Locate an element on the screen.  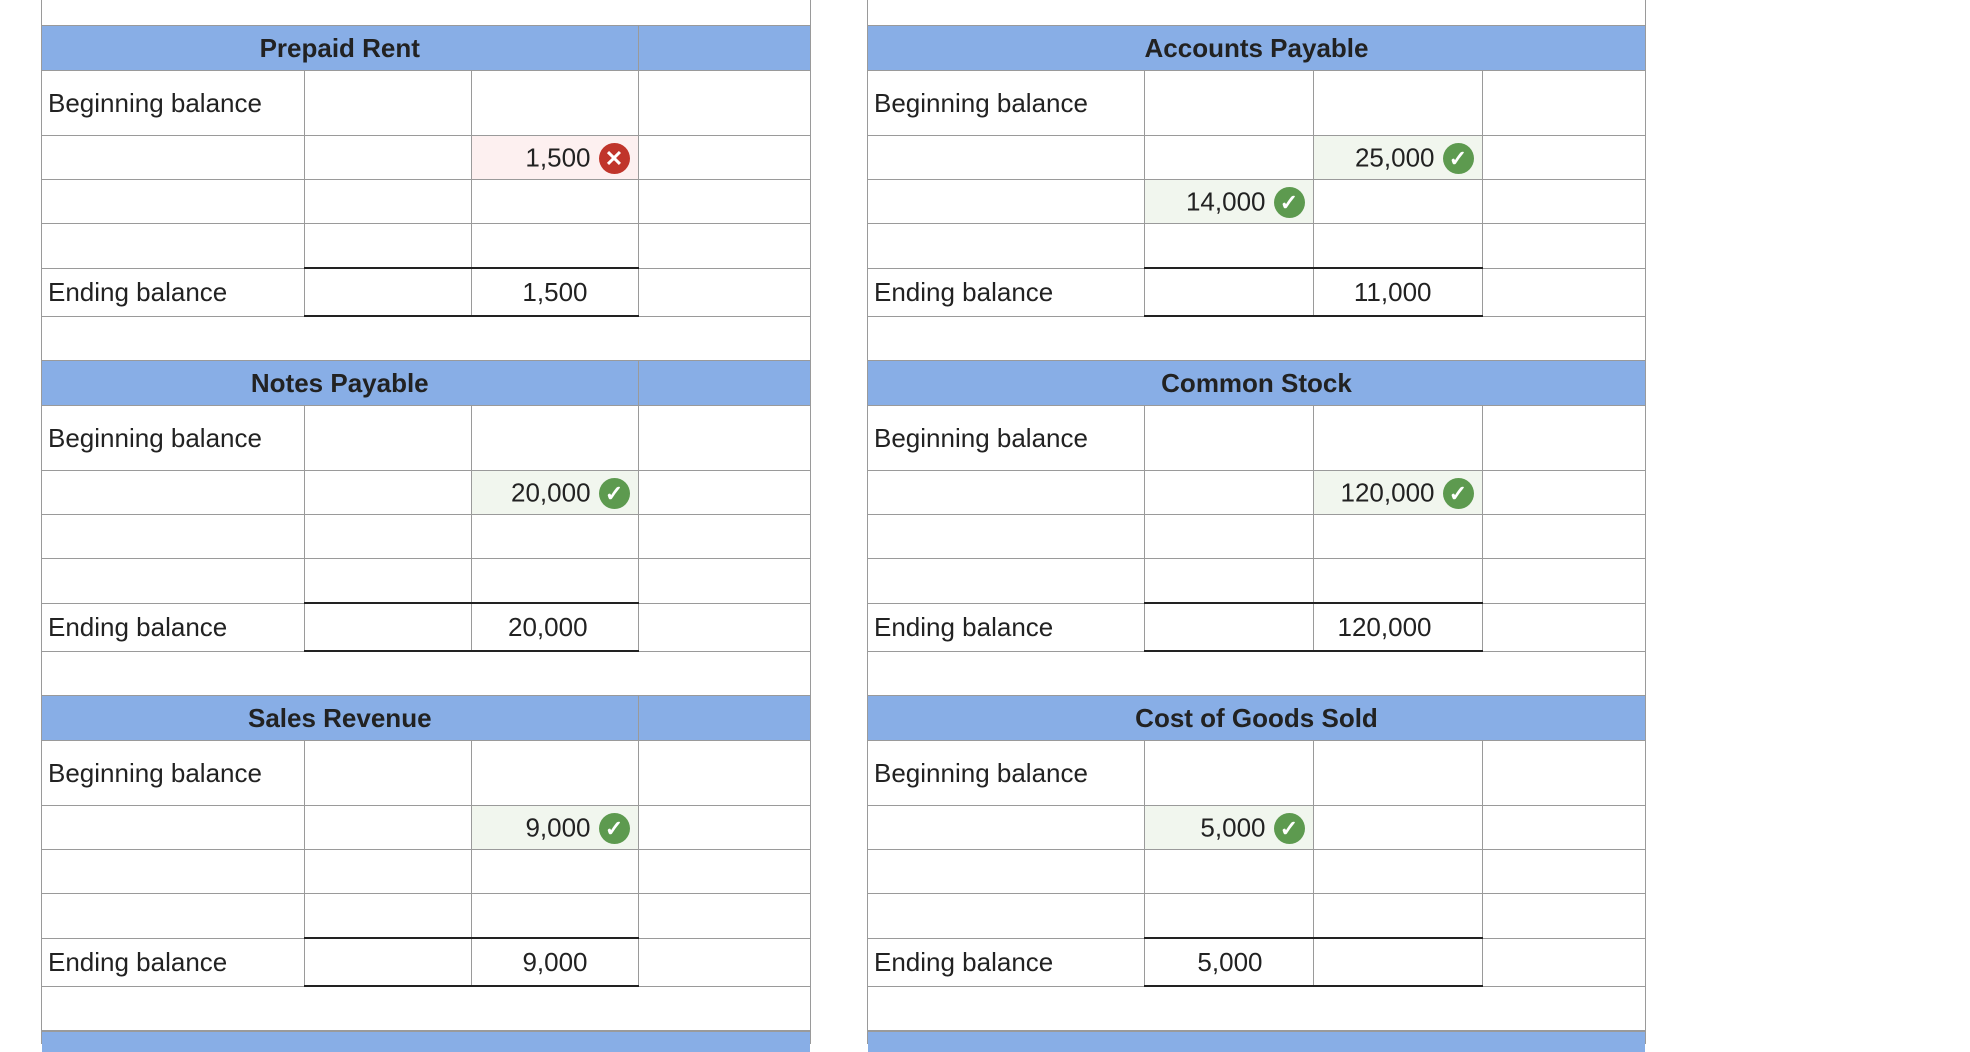
account-title-cell: Common Stock is located at coordinates (1256, 383).